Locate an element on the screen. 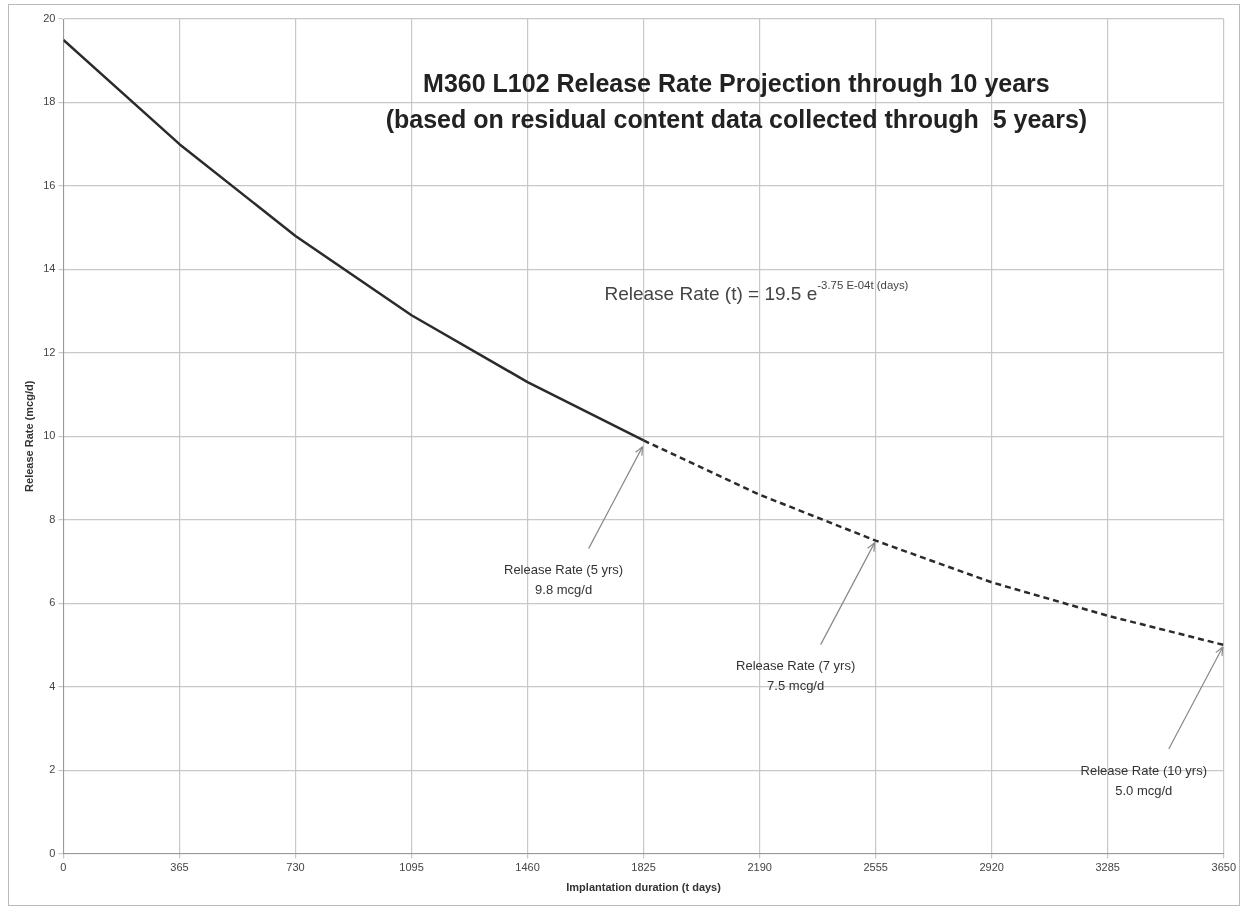  y-tick-label: 18 is located at coordinates (49, 101).